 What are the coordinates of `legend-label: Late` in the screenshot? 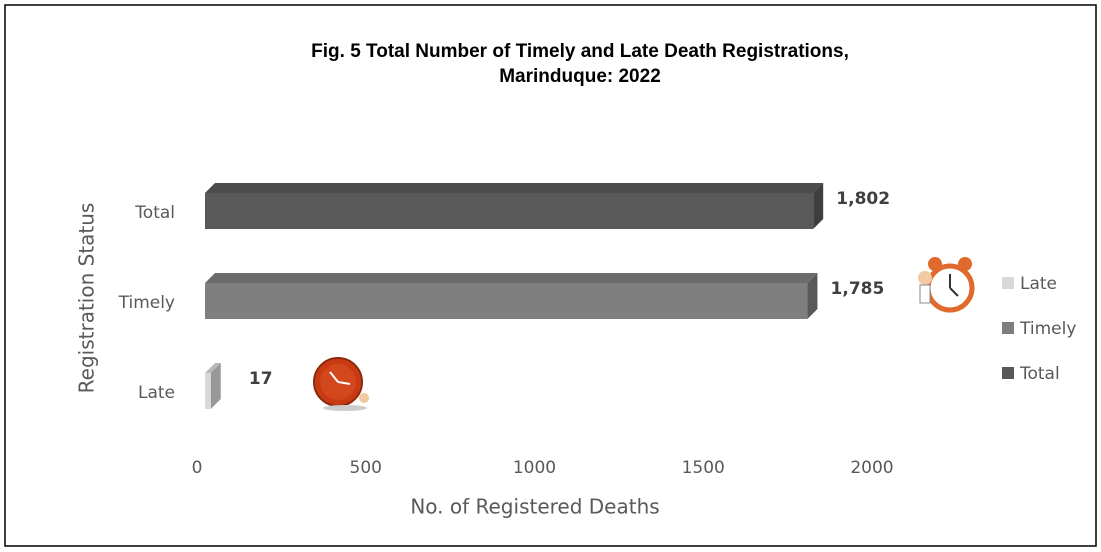 It's located at (1038, 284).